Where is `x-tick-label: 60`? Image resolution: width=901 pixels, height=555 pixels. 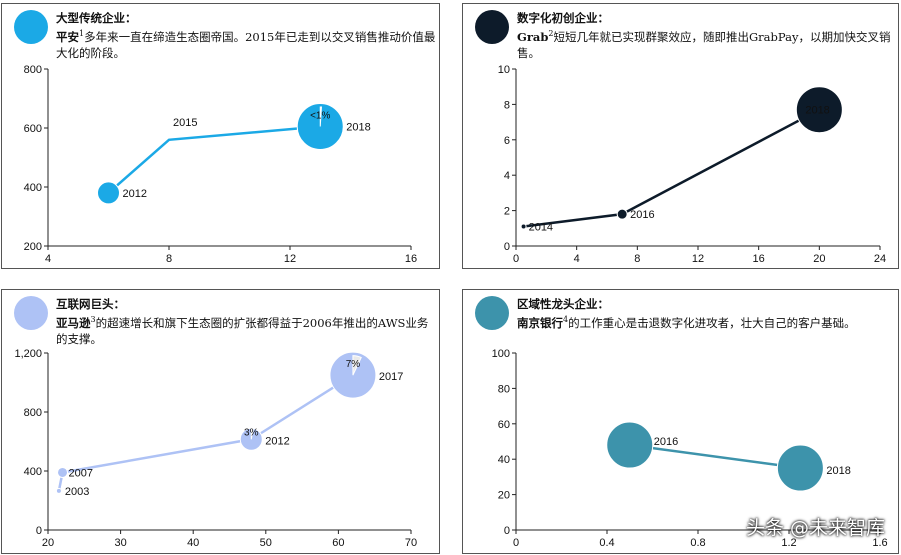 x-tick-label: 60 is located at coordinates (338, 543).